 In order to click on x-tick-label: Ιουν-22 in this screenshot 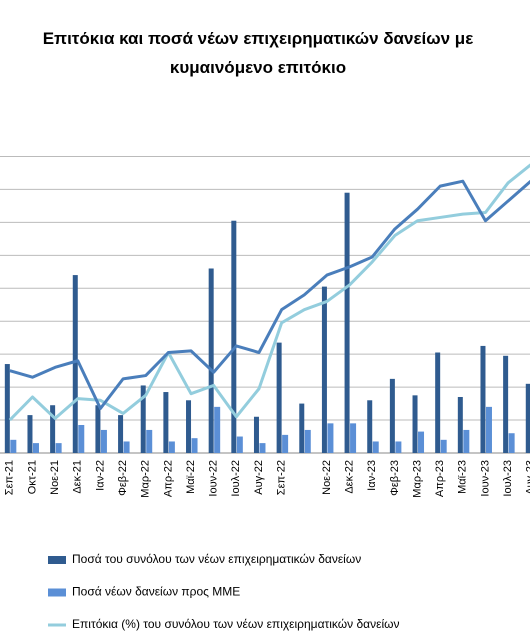, I will do `click(214, 478)`.